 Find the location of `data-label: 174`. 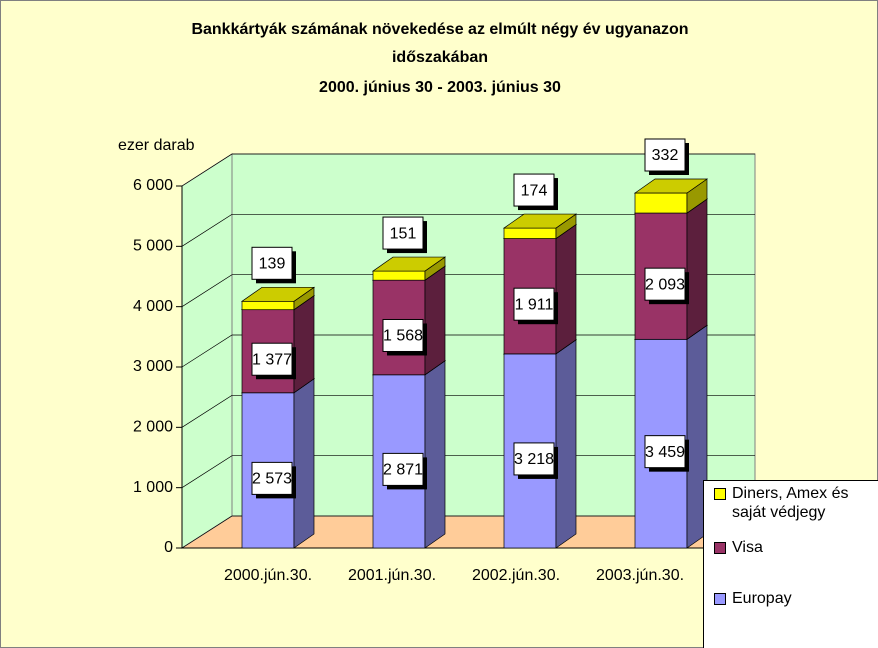

data-label: 174 is located at coordinates (534, 190).